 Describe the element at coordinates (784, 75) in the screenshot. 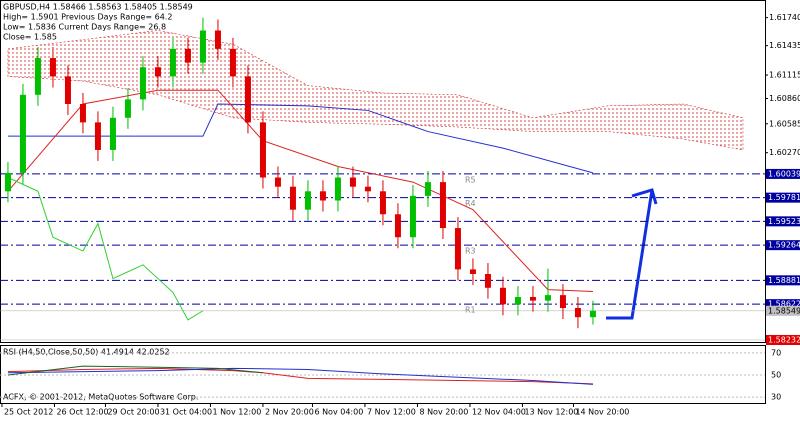

I see `y-tick-label: 1.61115` at that location.